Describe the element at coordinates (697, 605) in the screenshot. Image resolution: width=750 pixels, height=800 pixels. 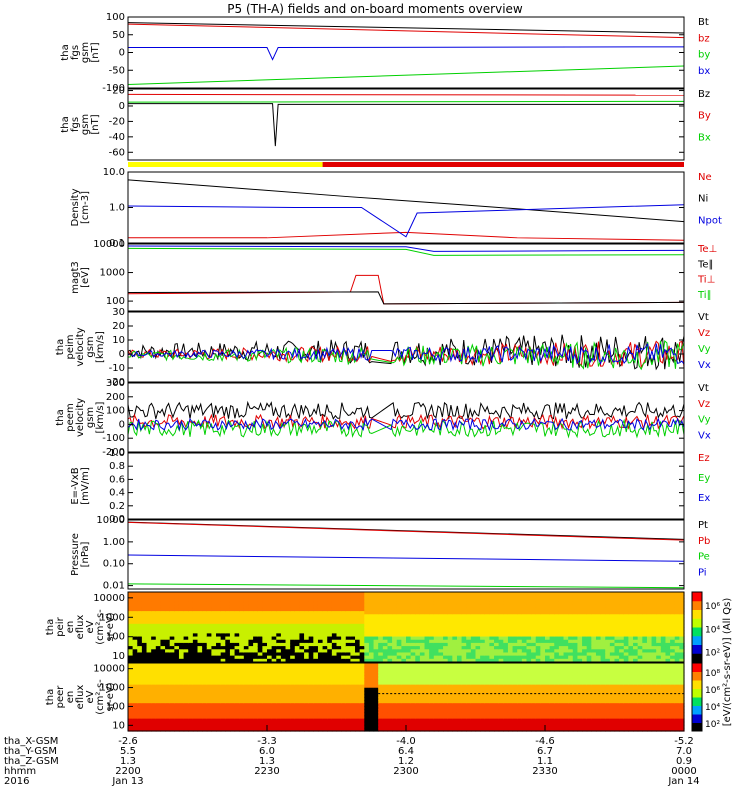
I see `colorbar-segment` at that location.